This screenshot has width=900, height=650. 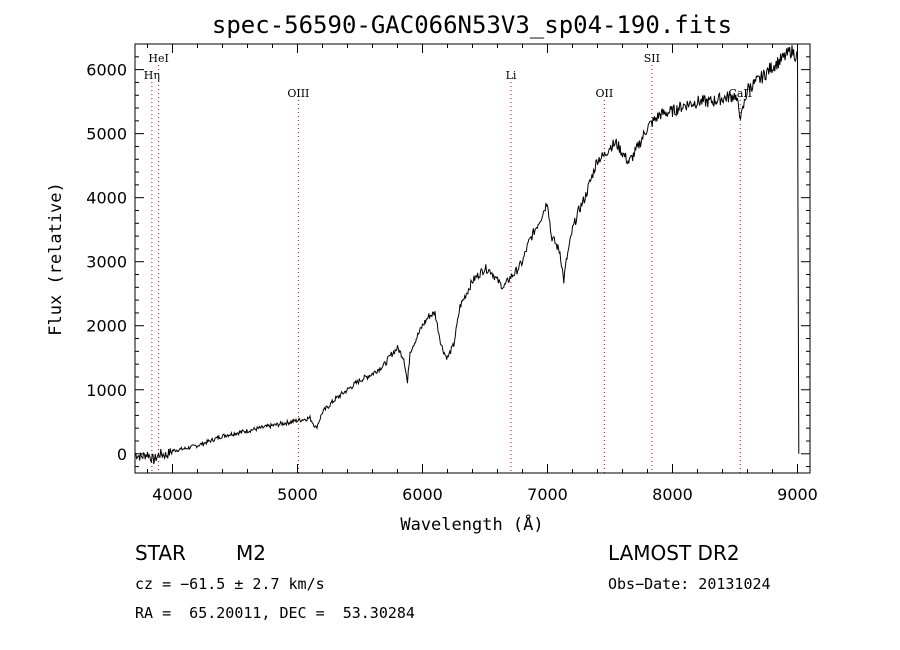 I want to click on x-tick-label: 8000, so click(x=672, y=494).